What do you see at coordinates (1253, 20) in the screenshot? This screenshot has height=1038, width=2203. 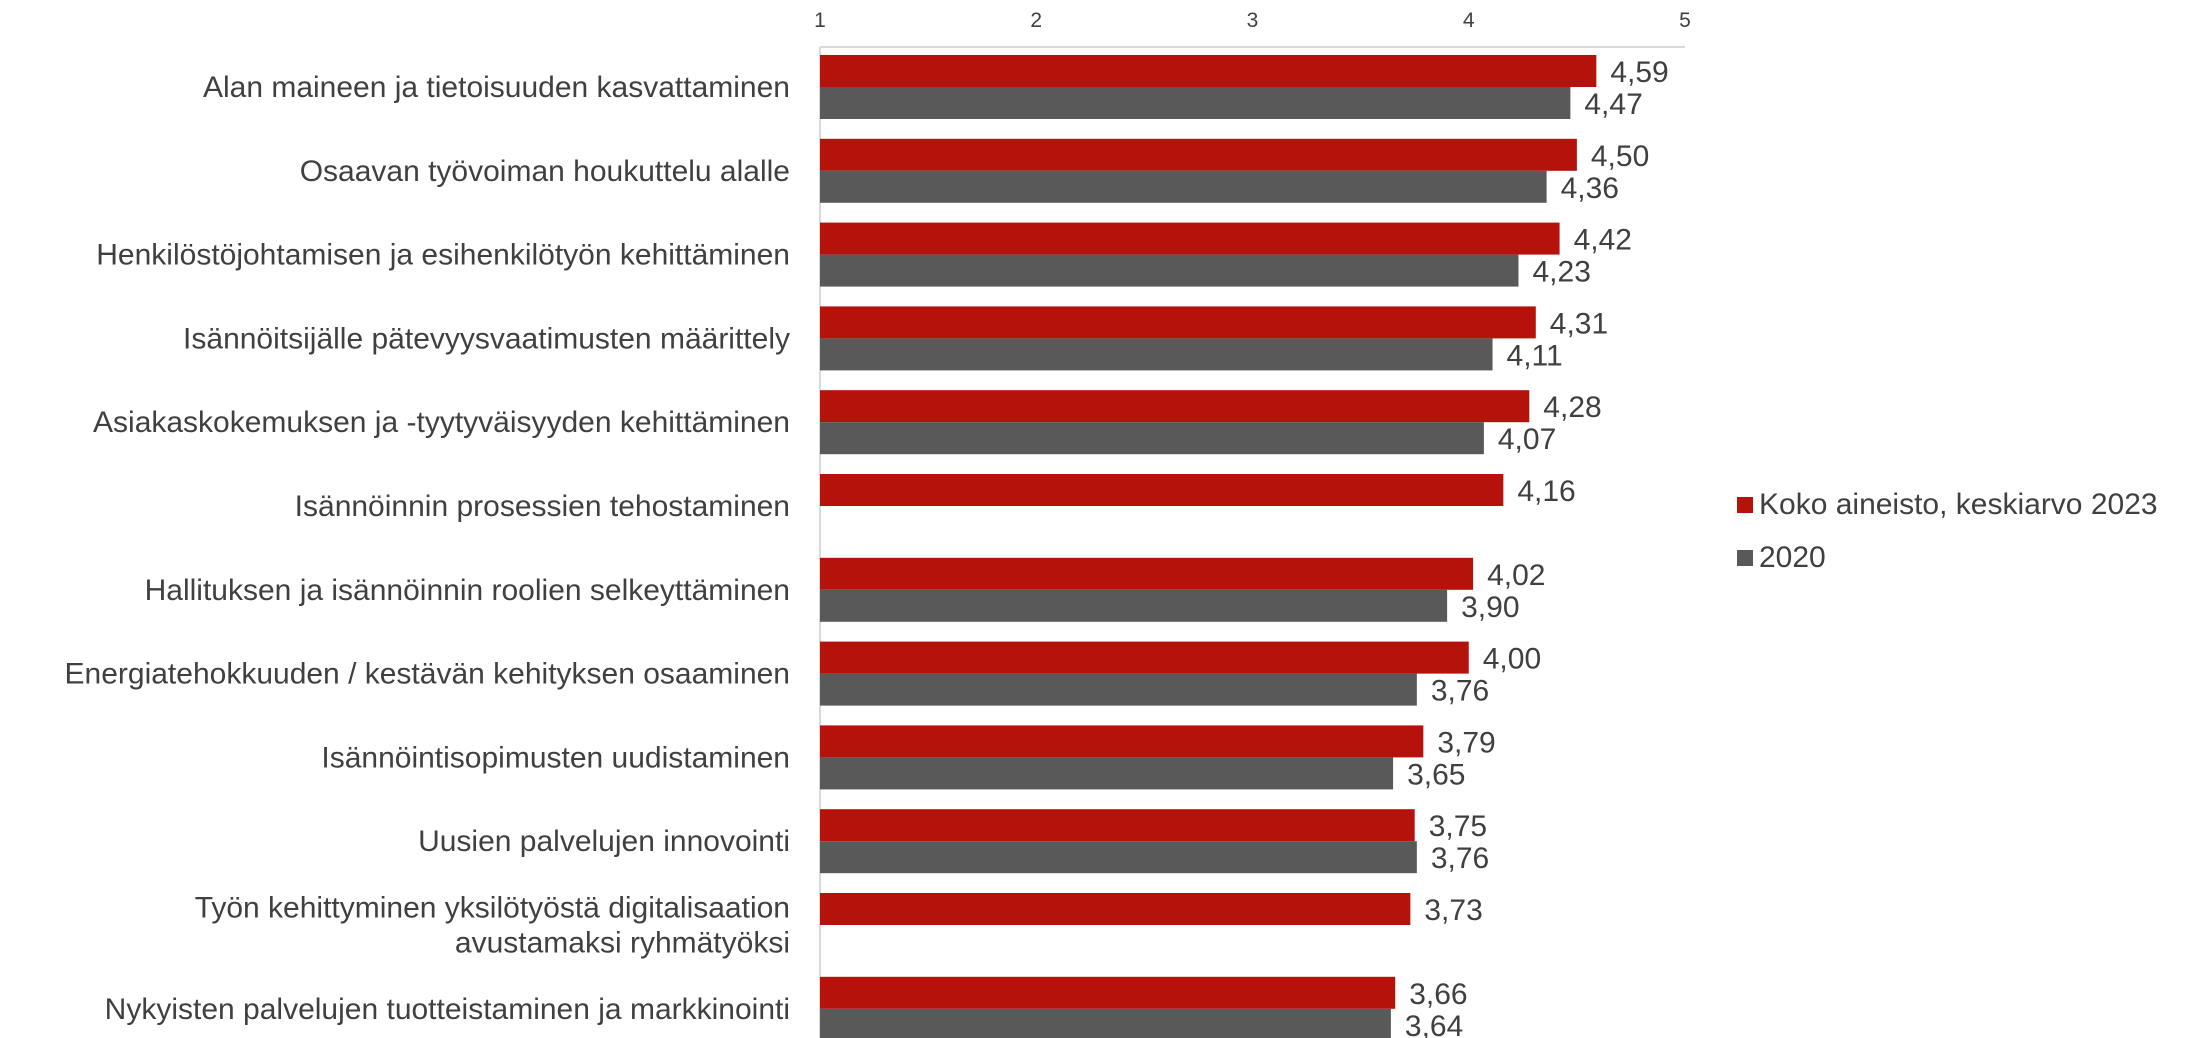 I see `x-tick-label: 3` at bounding box center [1253, 20].